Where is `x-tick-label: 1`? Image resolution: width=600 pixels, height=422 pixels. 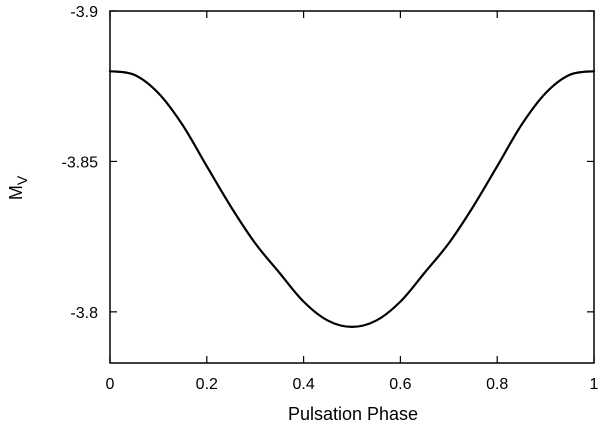
x-tick-label: 1 is located at coordinates (594, 384).